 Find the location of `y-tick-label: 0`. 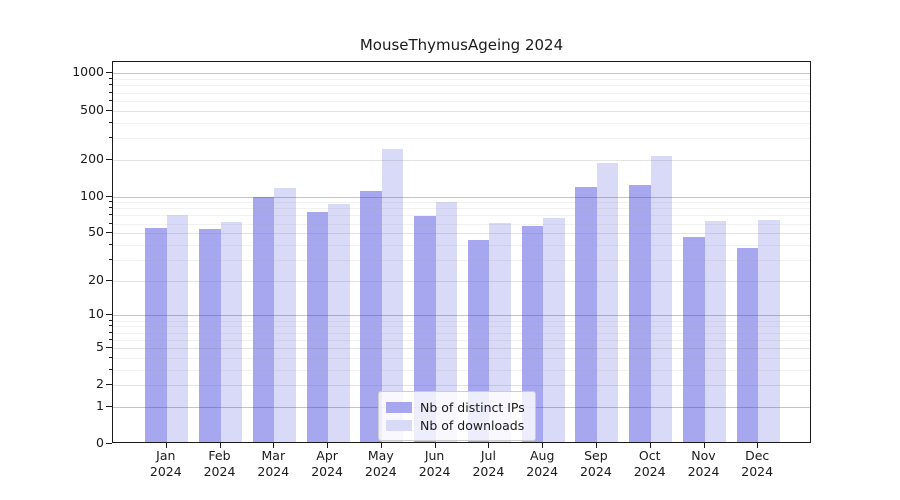

y-tick-label: 0 is located at coordinates (100, 442).